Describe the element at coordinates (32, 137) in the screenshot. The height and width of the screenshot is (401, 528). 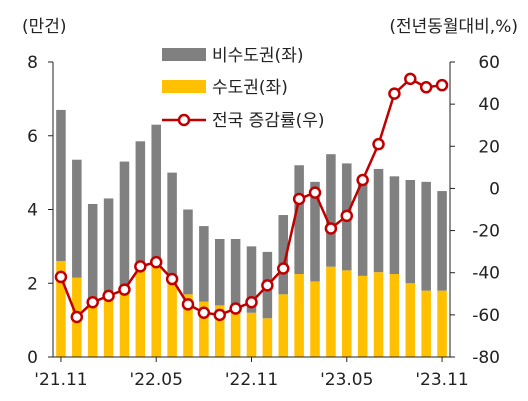
I see `left-tick-label-6: 6` at that location.